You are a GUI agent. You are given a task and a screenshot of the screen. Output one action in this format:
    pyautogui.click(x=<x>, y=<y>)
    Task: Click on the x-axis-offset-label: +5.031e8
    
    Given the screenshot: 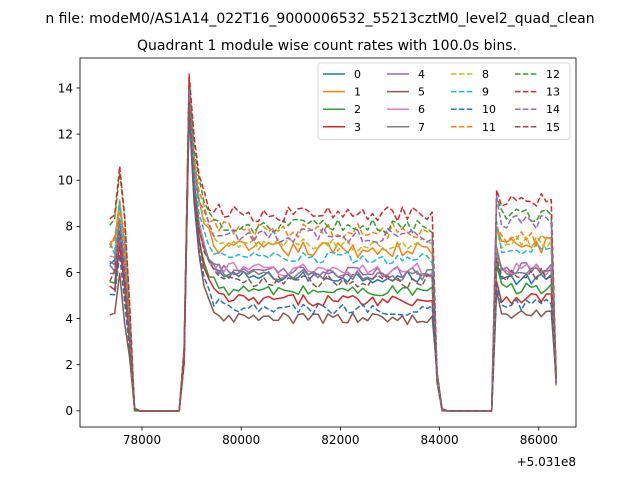 What is the action you would take?
    pyautogui.click(x=546, y=462)
    